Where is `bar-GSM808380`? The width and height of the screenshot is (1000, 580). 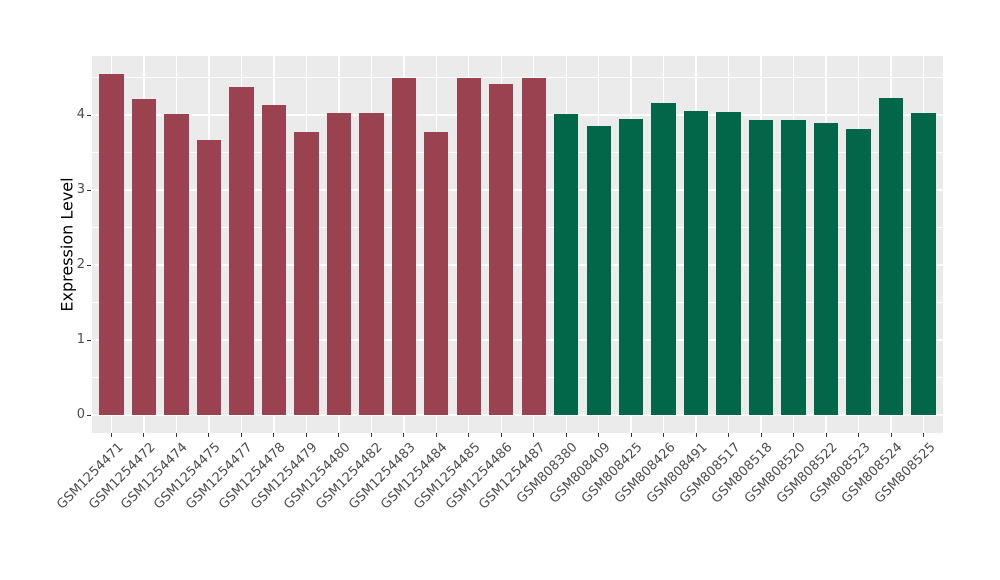 bar-GSM808380 is located at coordinates (566, 264).